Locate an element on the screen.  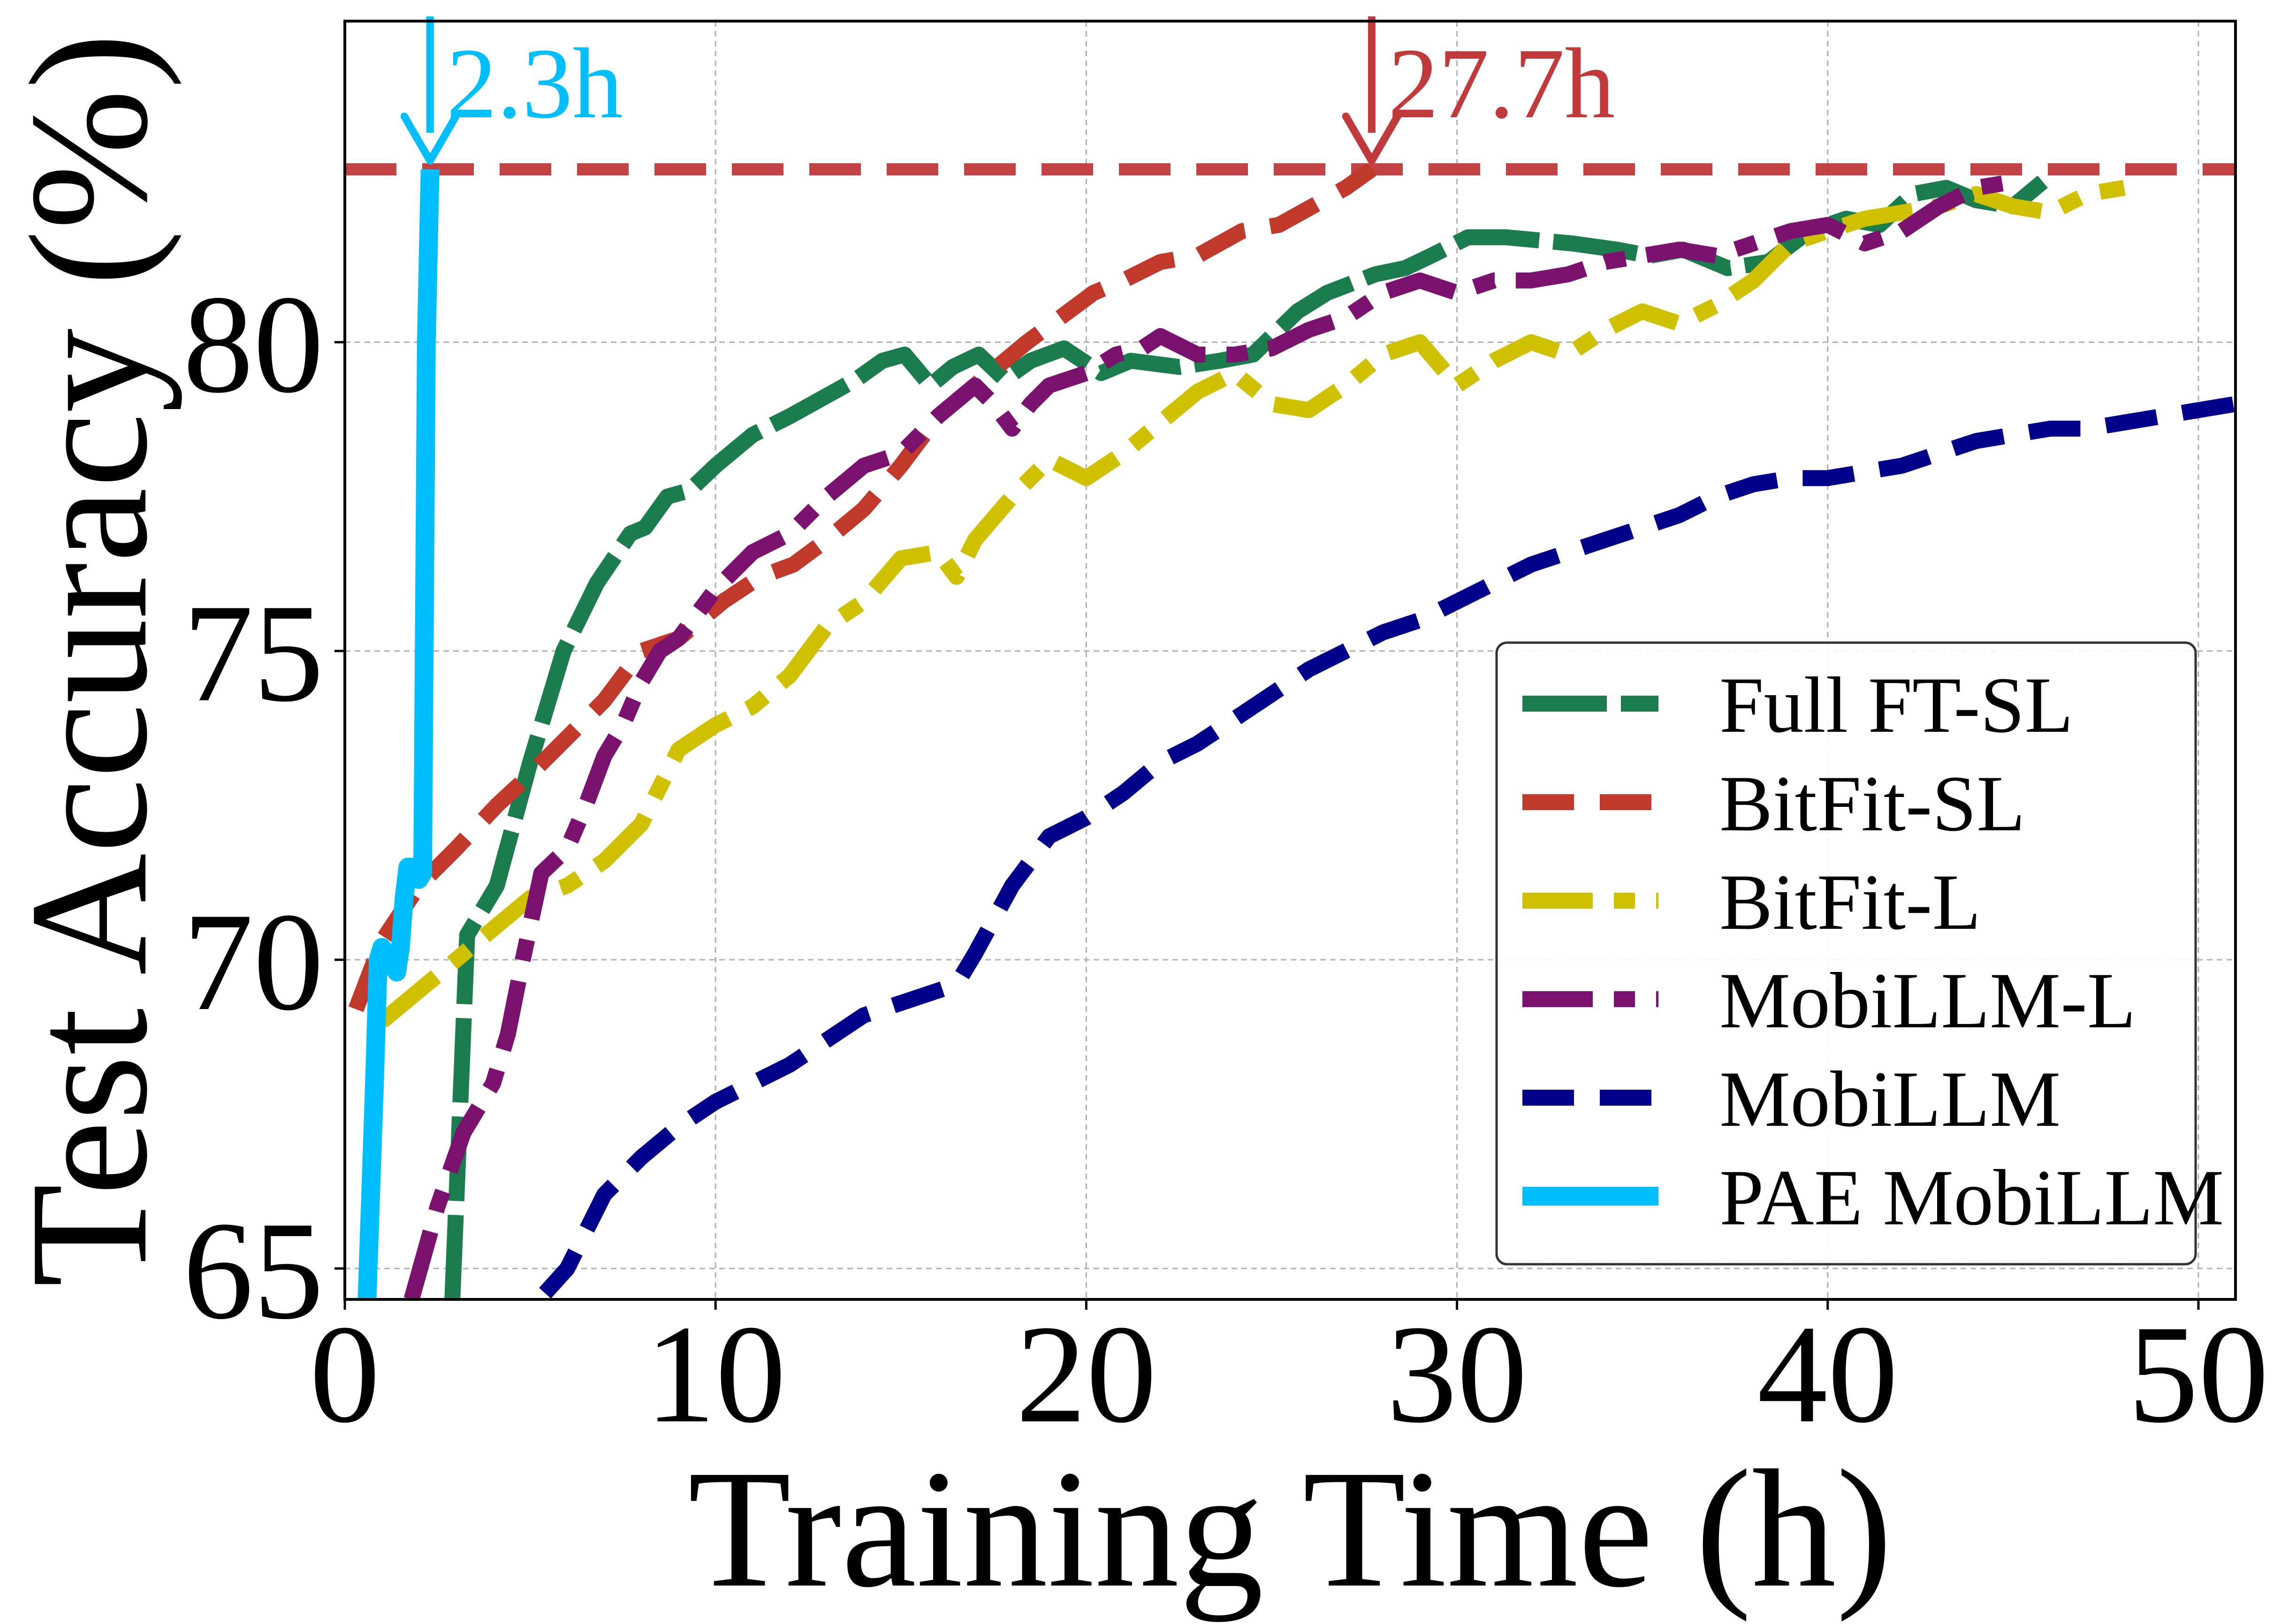
x-tick-label: 50 is located at coordinates (2198, 1374).